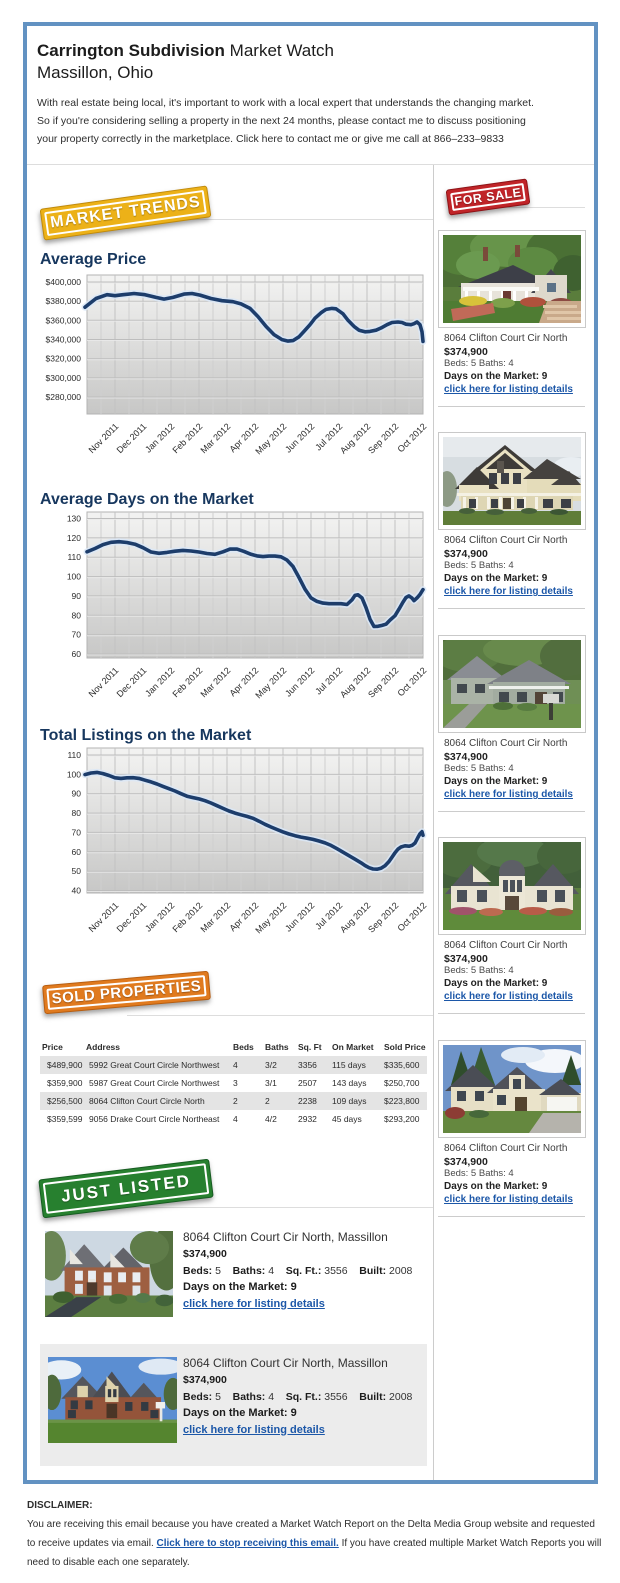 This screenshot has width=620, height=1583. What do you see at coordinates (74, 519) in the screenshot?
I see `svg-text: 130` at bounding box center [74, 519].